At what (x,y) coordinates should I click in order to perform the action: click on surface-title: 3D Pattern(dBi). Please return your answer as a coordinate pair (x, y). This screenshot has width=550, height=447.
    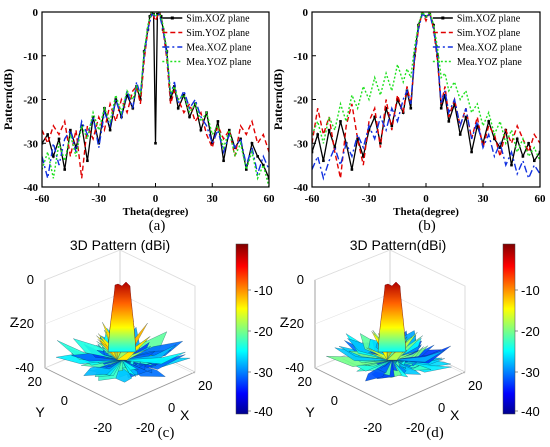
    Looking at the image, I should click on (398, 245).